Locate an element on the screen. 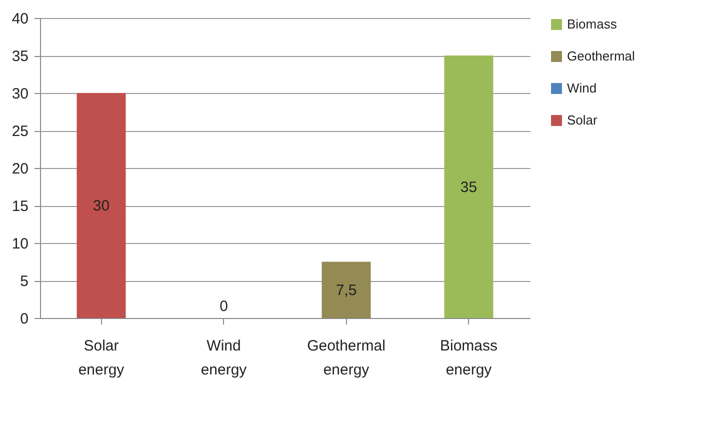 Image resolution: width=702 pixels, height=422 pixels. y-tick-label: 10 is located at coordinates (20, 244).